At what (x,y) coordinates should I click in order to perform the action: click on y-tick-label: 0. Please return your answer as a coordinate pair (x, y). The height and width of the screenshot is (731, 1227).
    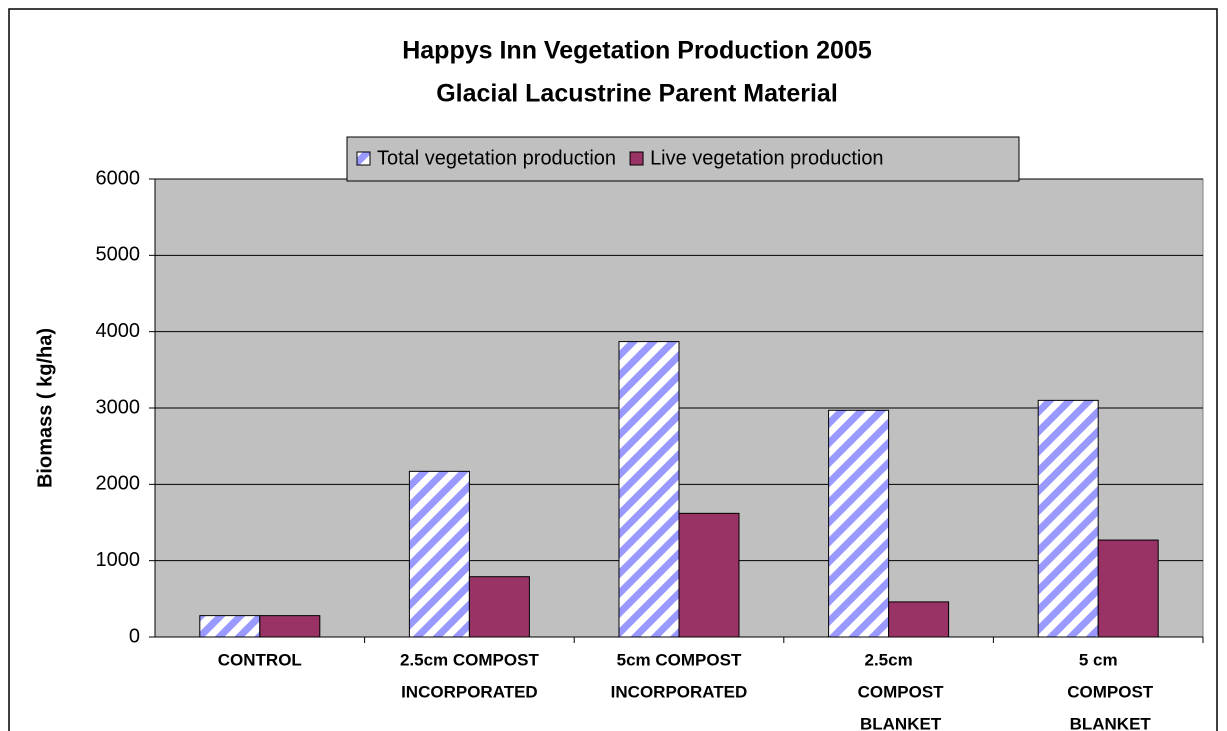
    Looking at the image, I should click on (134, 636).